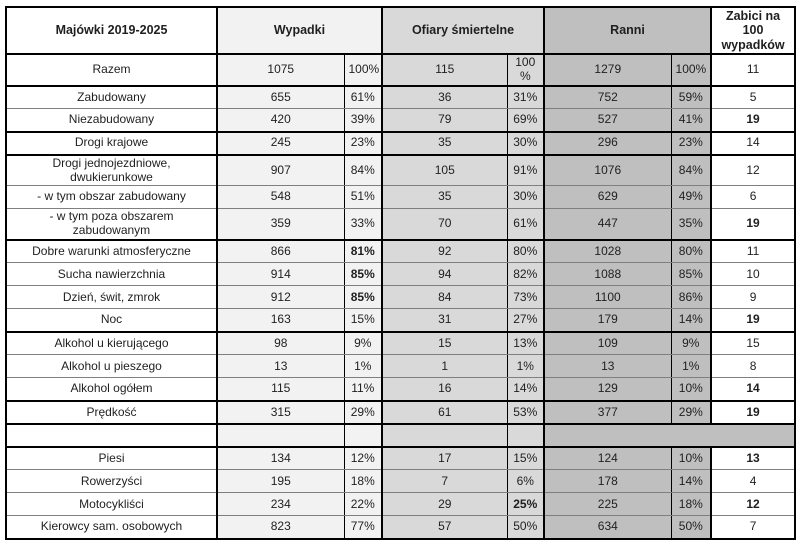  Describe the element at coordinates (607, 481) in the screenshot. I see `cell-ranni: 178` at that location.